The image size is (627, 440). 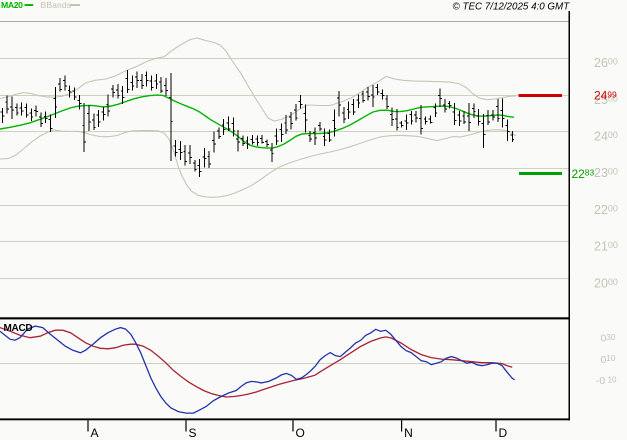 What do you see at coordinates (56, 5) in the screenshot?
I see `svg-text: BBands` at bounding box center [56, 5].